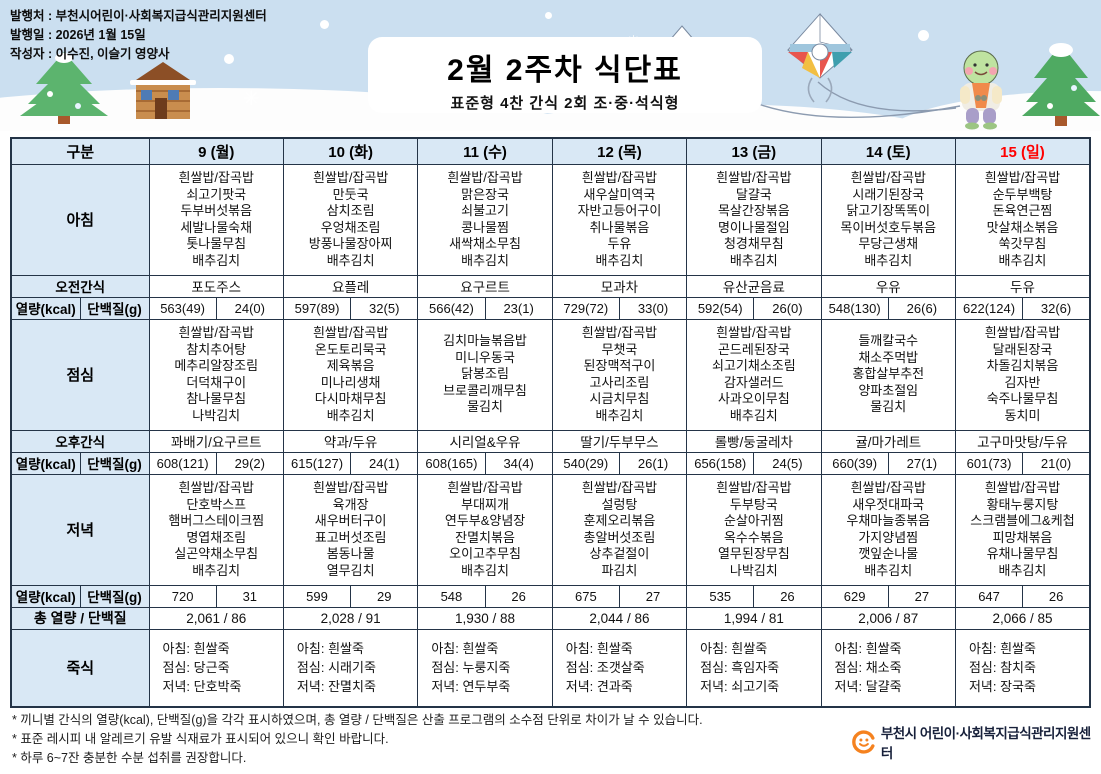  I want to click on day-header-fri: 13 (금), so click(754, 151).